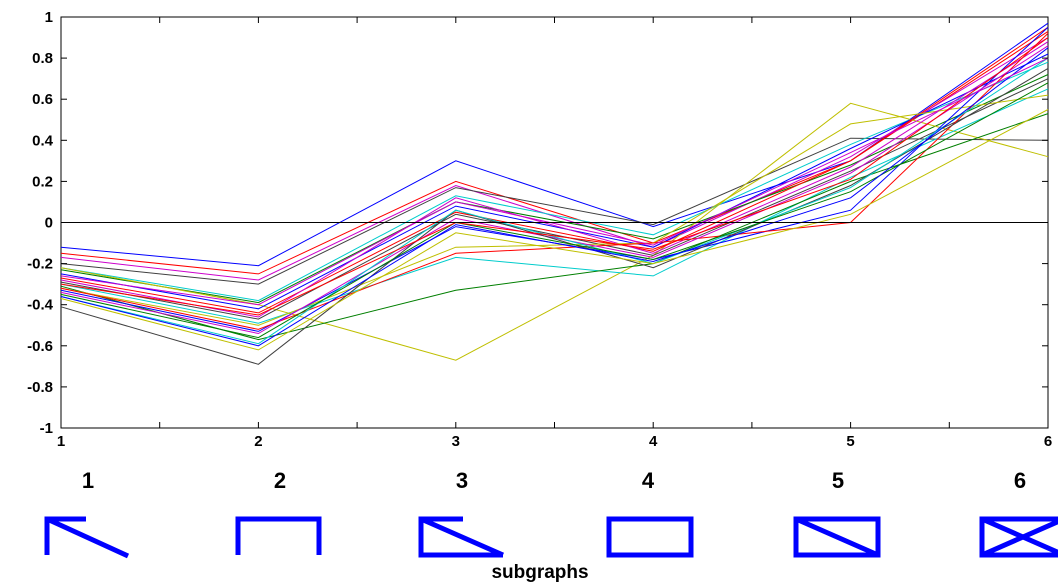  Describe the element at coordinates (1048, 441) in the screenshot. I see `x-tick-label: 6` at that location.